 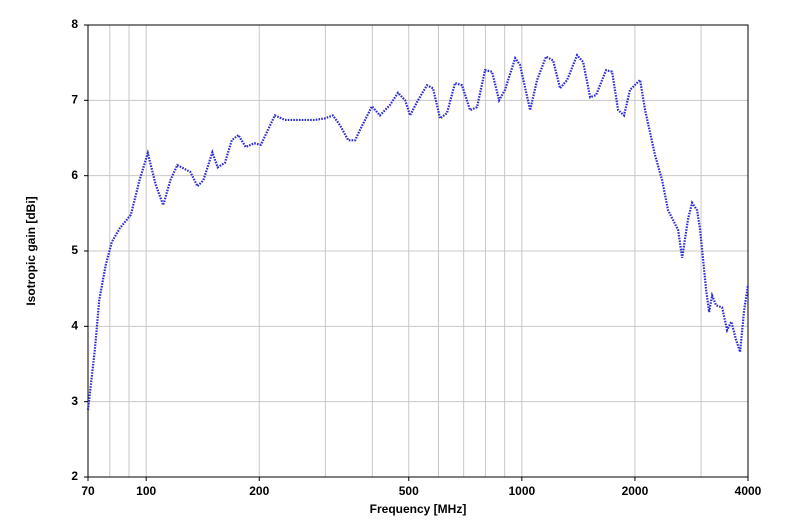 I want to click on x-axis-title: Frequency [MHz], so click(x=418, y=509).